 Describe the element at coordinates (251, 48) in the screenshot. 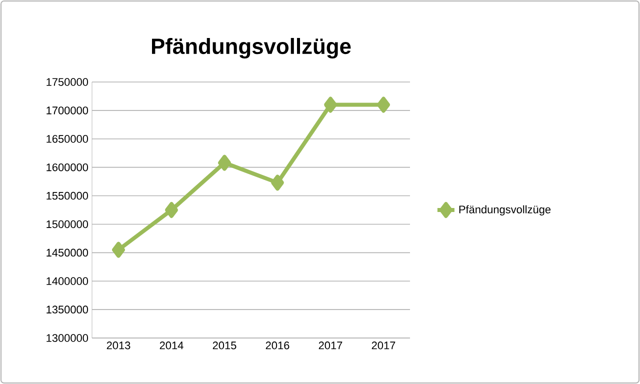

I see `chart-title: Pfändungsvollzüge` at that location.